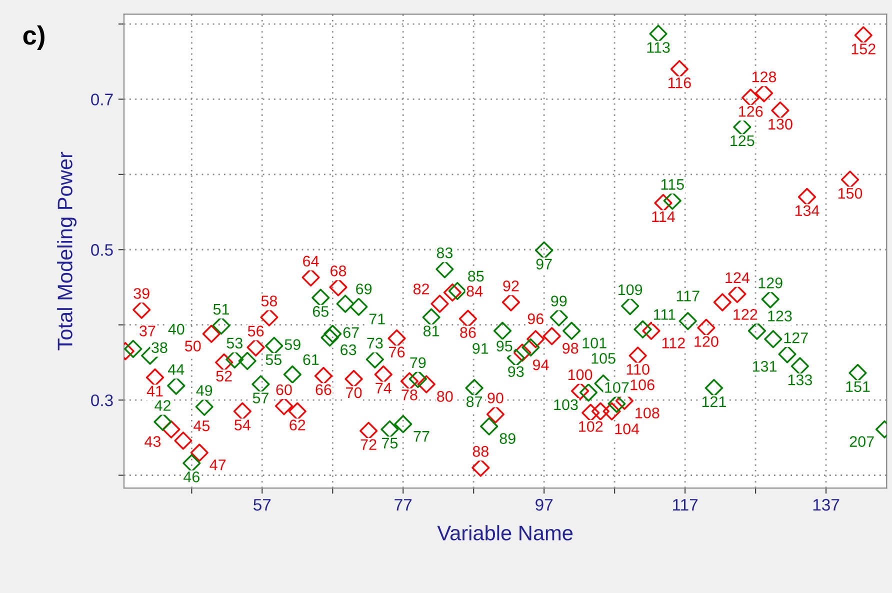 The image size is (892, 593). What do you see at coordinates (192, 477) in the screenshot?
I see `annotation: 46` at bounding box center [192, 477].